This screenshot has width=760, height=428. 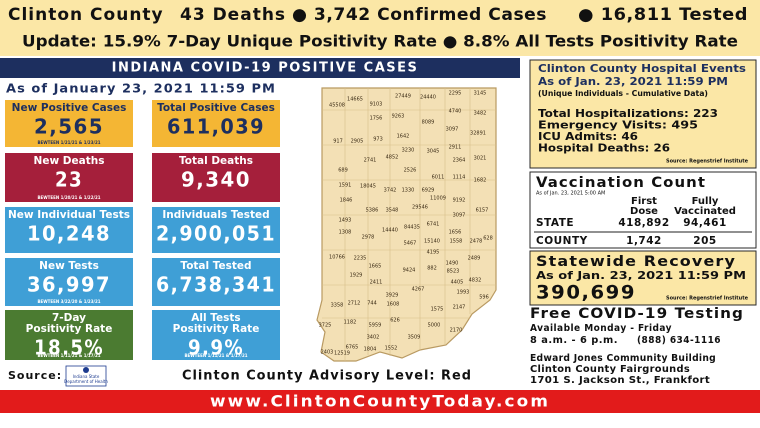 What do you see at coordinates (433, 225) in the screenshot?
I see `county-label: 6741` at bounding box center [433, 225].